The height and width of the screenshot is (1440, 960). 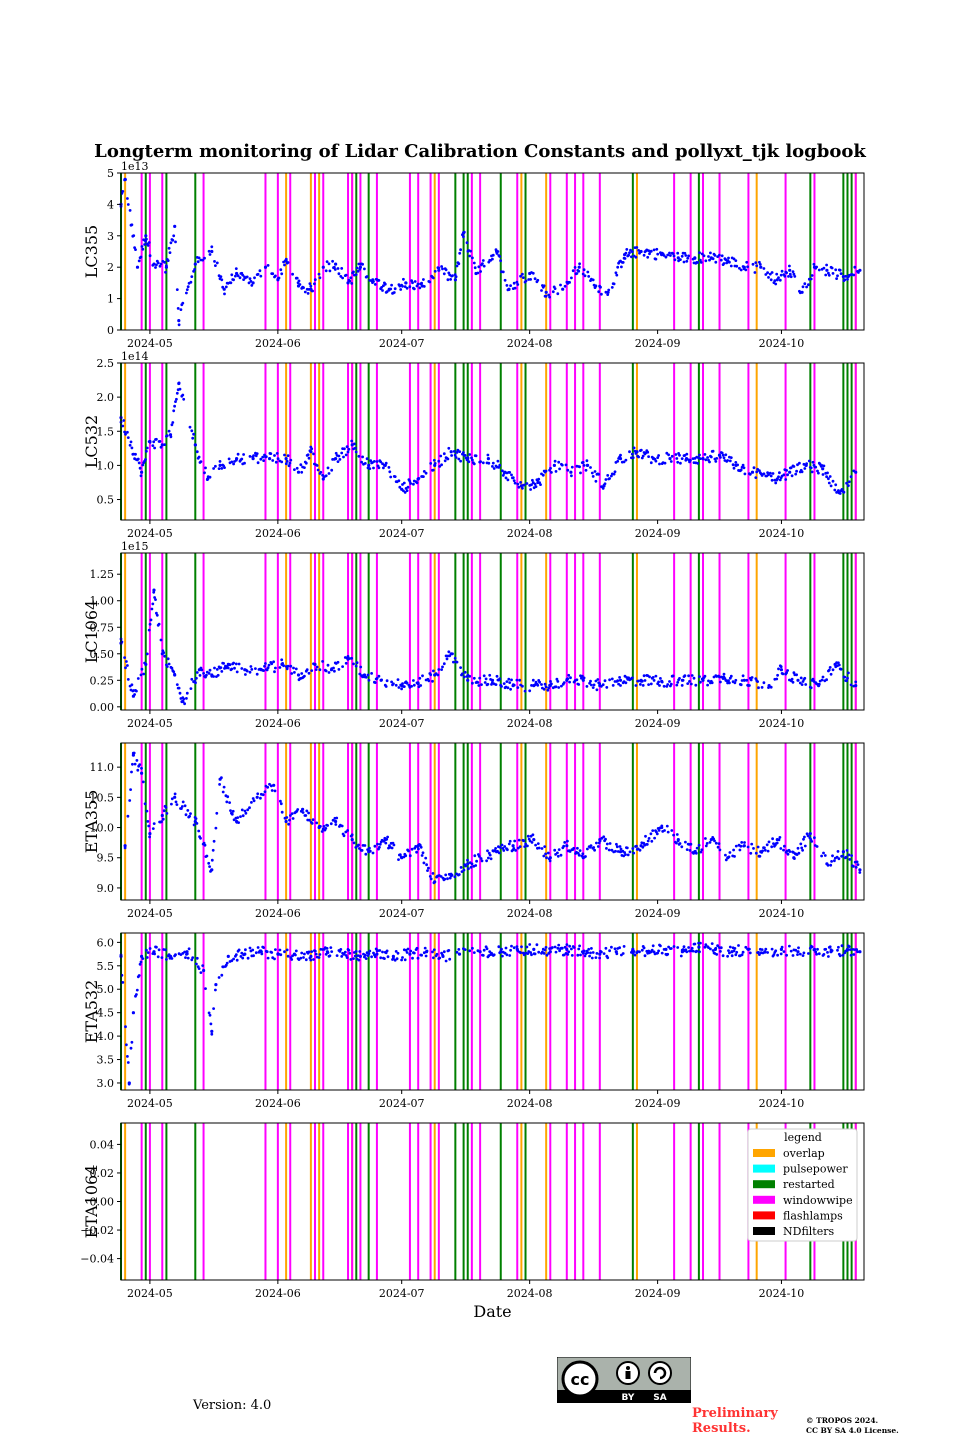 What do you see at coordinates (102, 1173) in the screenshot?
I see `y-tick-label: 0.02` at bounding box center [102, 1173].